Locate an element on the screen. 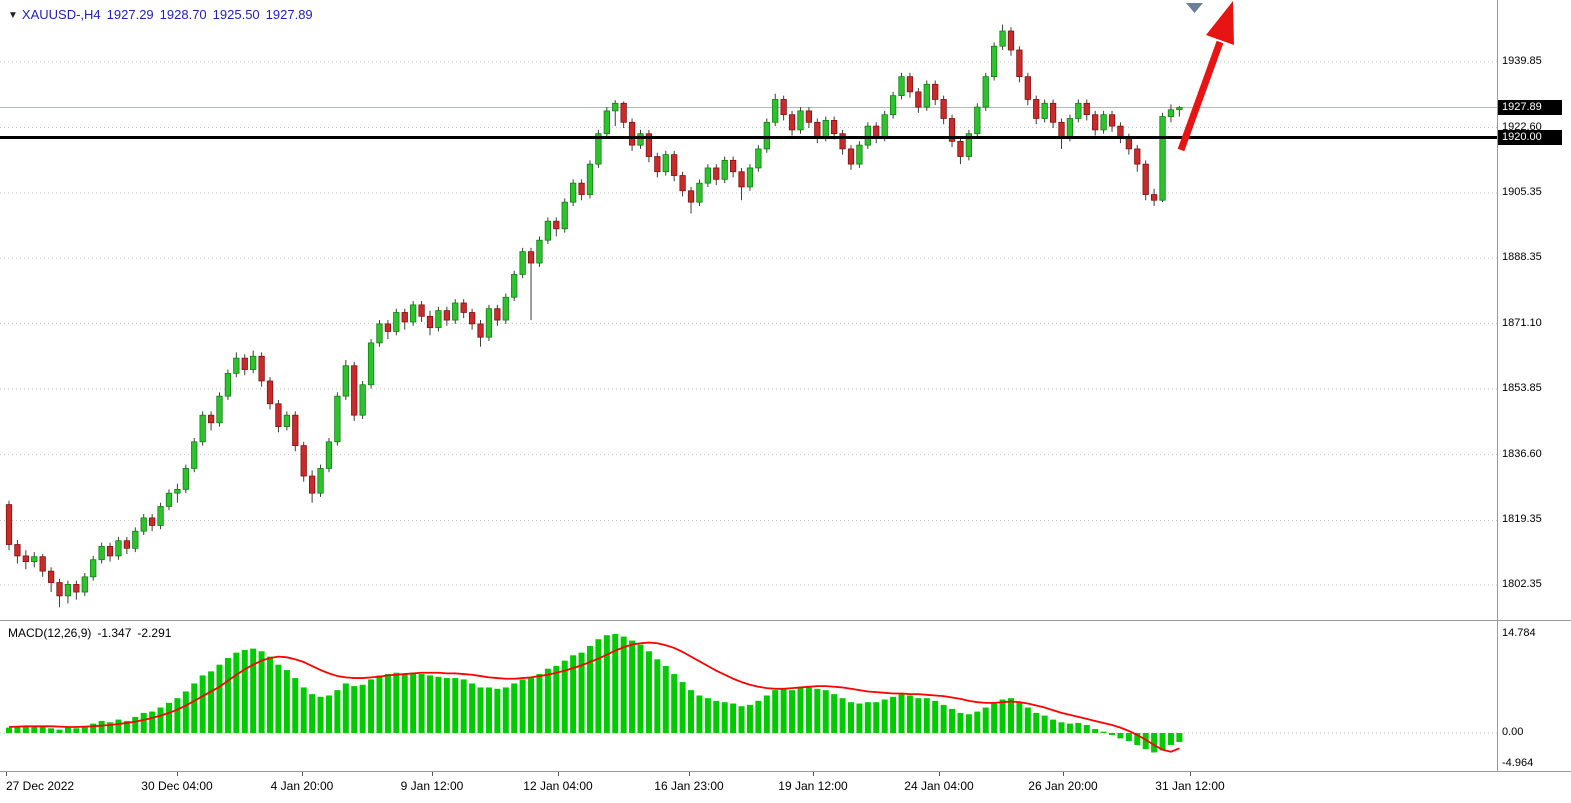  ohlc-open: 1927.29 is located at coordinates (130, 14).